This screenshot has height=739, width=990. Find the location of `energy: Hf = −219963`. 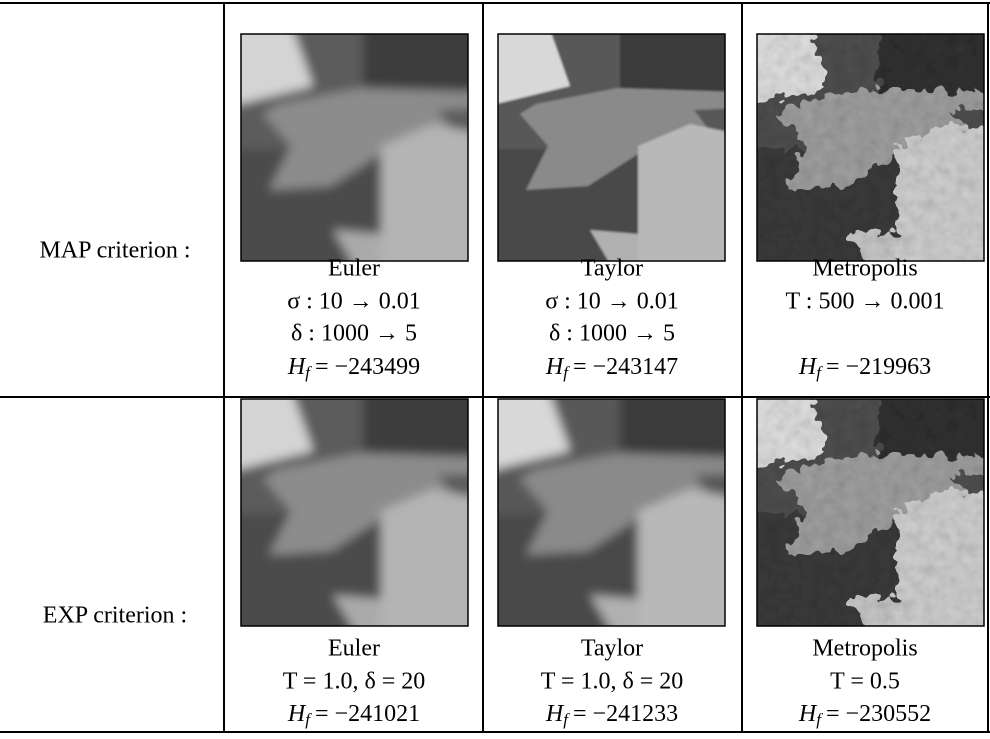

energy: Hf = −219963 is located at coordinates (864, 368).